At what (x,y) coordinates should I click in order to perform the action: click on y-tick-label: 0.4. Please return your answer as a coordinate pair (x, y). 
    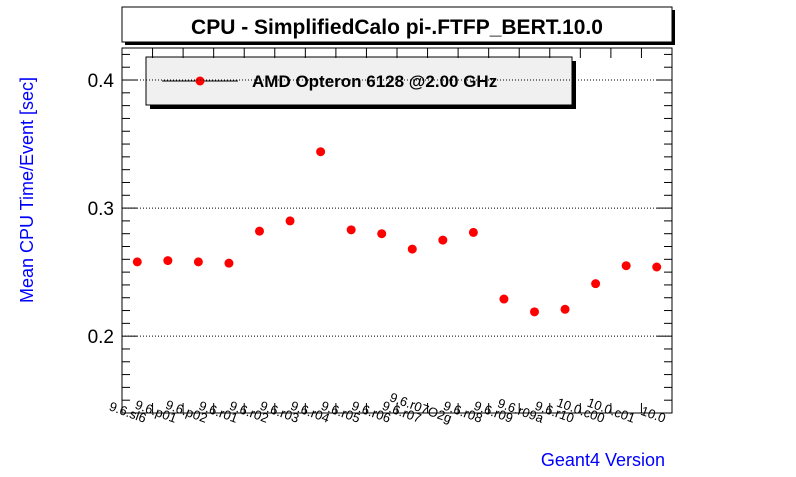
    Looking at the image, I should click on (101, 81).